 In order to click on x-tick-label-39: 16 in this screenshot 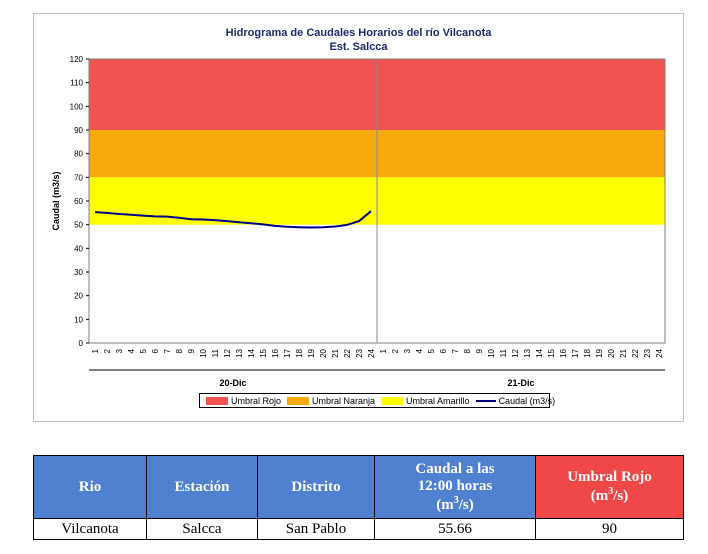, I will do `click(563, 352)`.